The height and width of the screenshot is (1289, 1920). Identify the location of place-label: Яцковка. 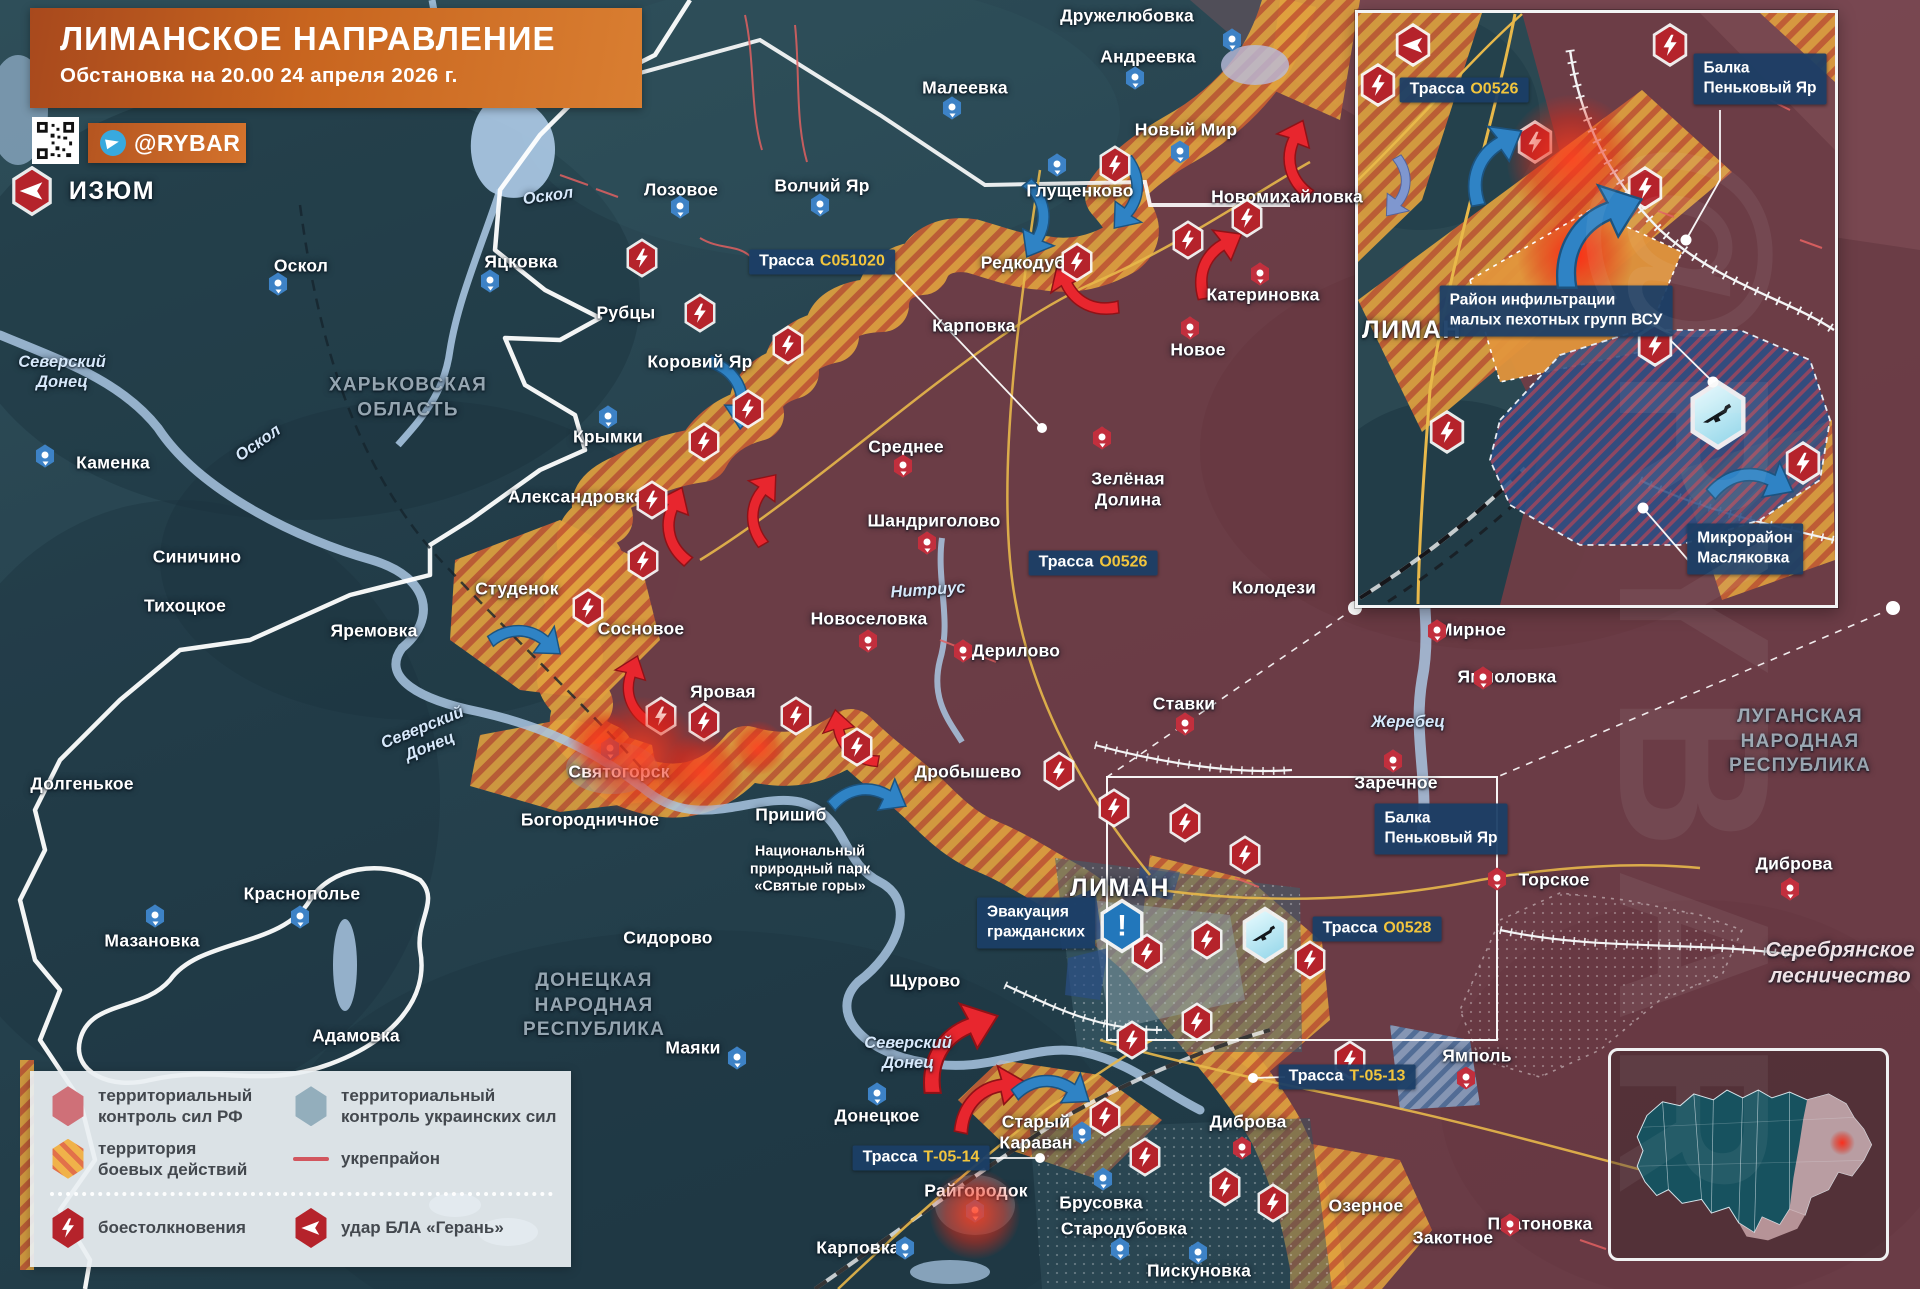
(521, 261).